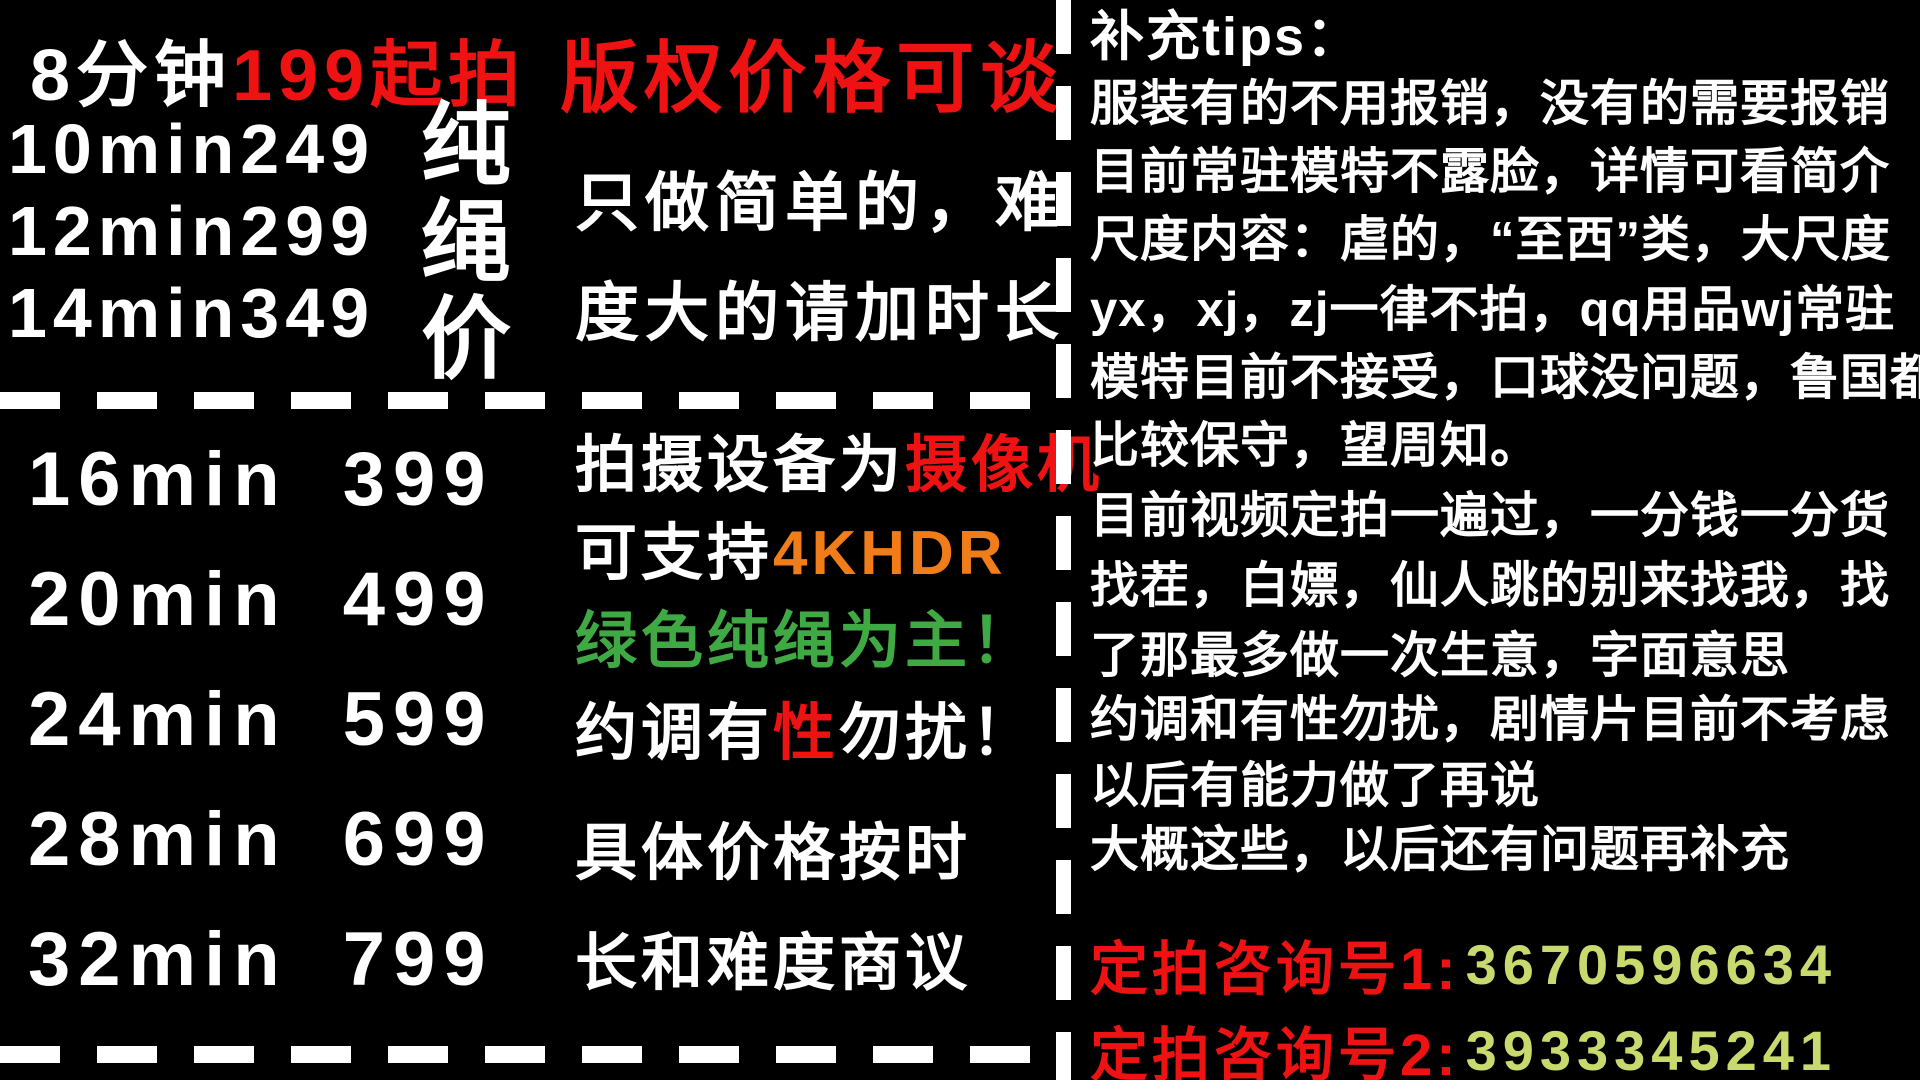  I want to click on headline-copyright-note: 版权价格可谈, so click(812, 78).